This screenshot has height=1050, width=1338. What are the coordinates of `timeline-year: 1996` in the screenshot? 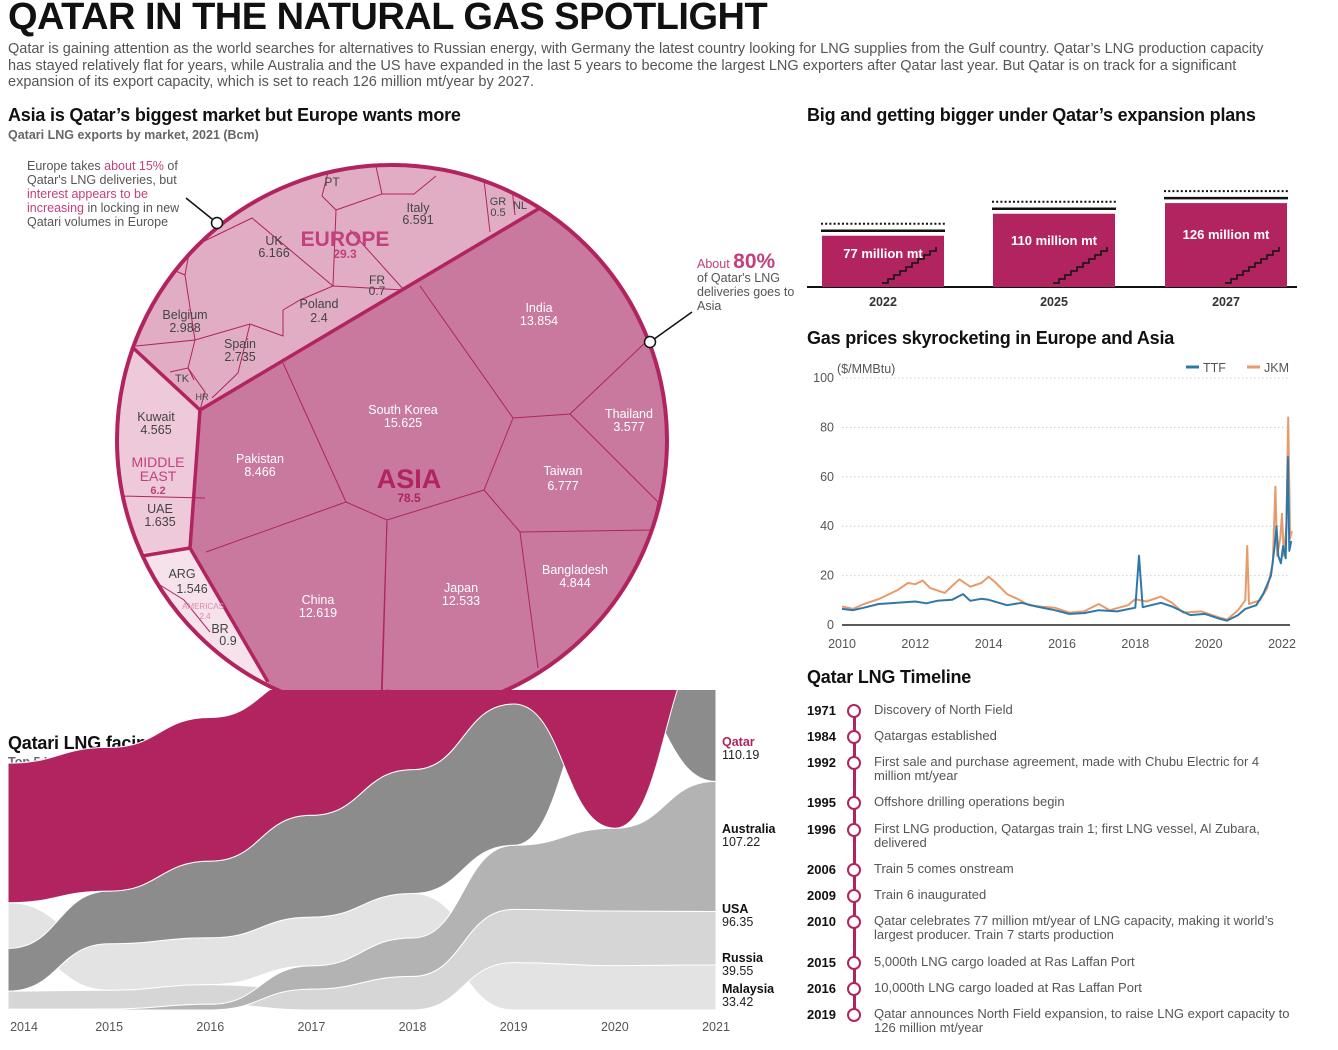 It's located at (821, 829).